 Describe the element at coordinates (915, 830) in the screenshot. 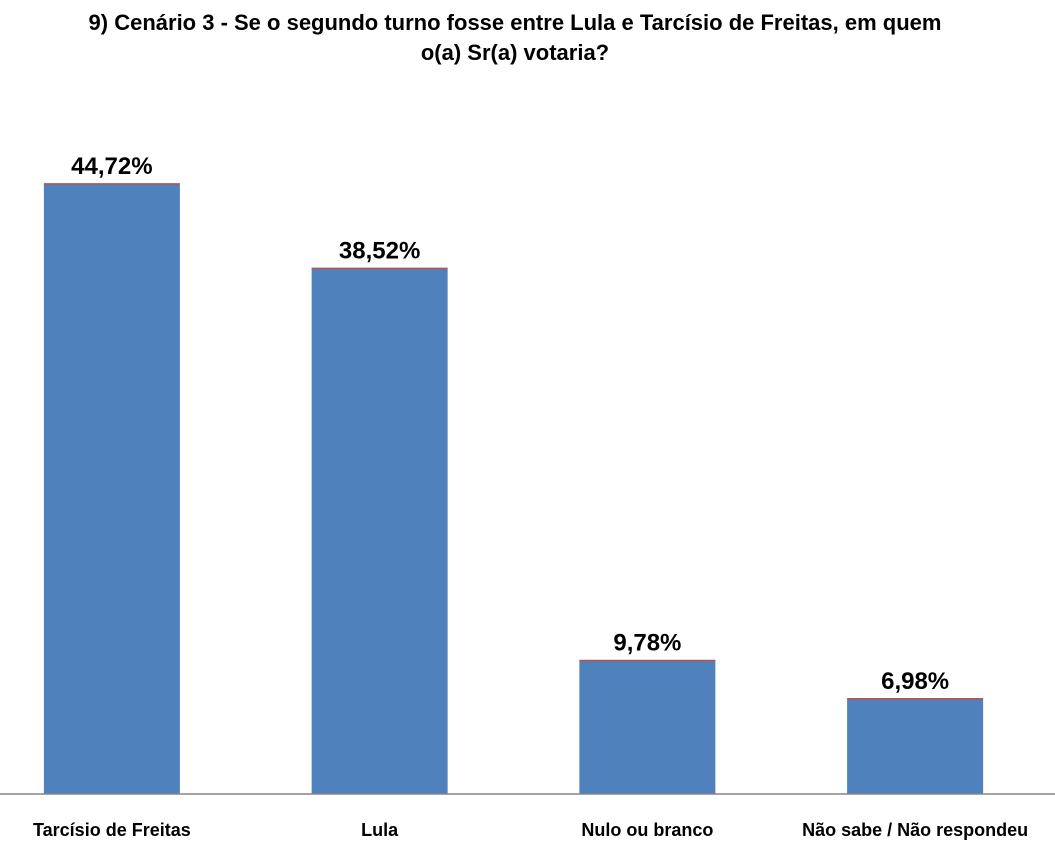

I see `category-label: Não sabe / Não respondeu` at that location.